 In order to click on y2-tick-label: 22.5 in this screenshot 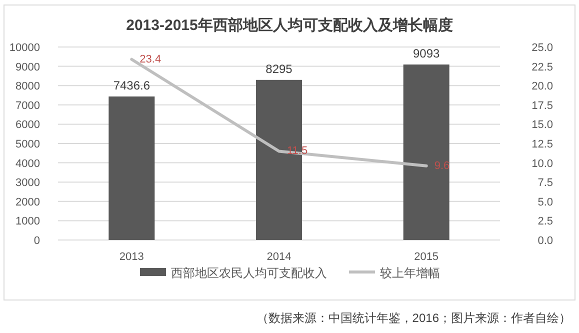, I will do `click(542, 67)`.